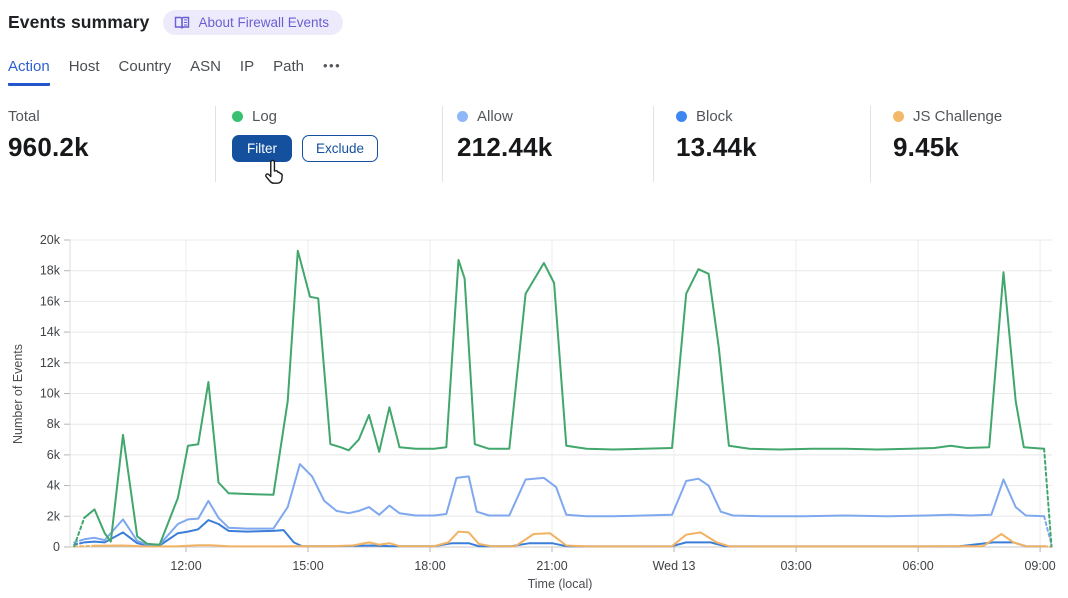  I want to click on stat-allow-value: 212.44k, so click(505, 147).